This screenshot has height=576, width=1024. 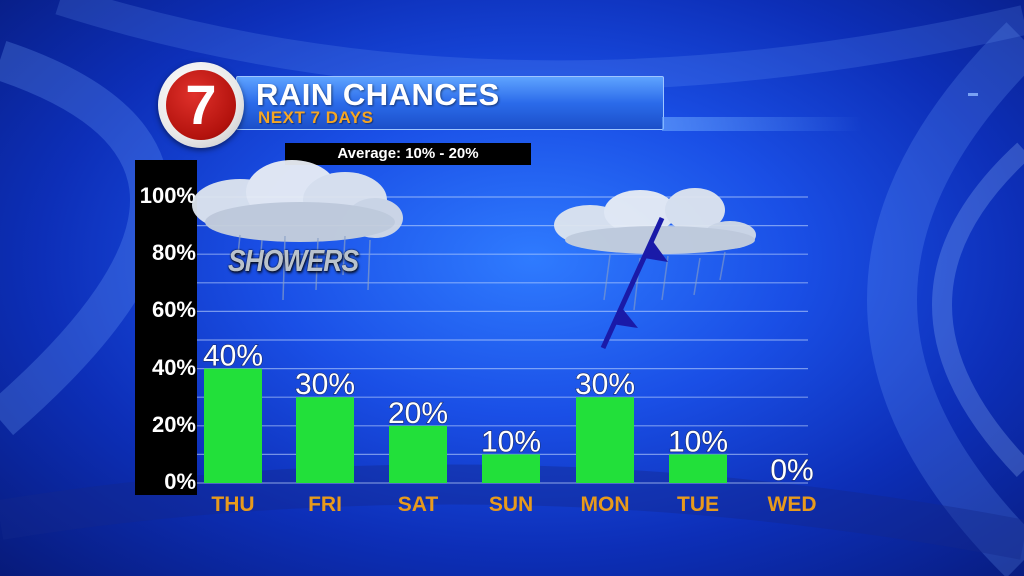 I want to click on value-label: 40%, so click(x=233, y=356).